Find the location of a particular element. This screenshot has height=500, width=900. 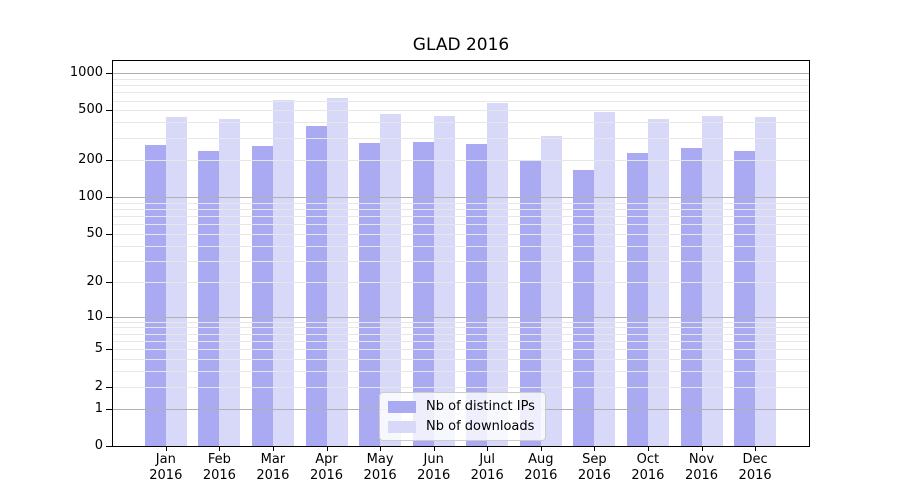

bar-ips-aug is located at coordinates (530, 303).